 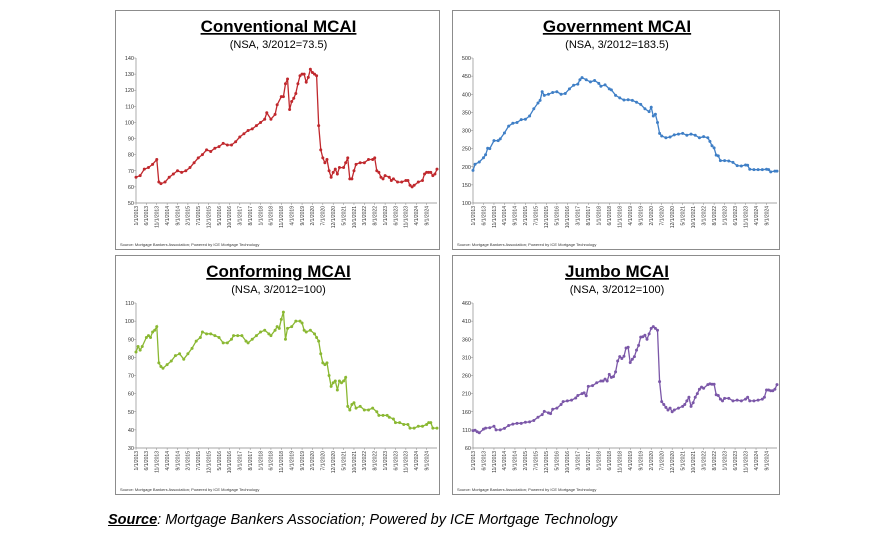 What do you see at coordinates (131, 156) in the screenshot?
I see `y-tick-label: 80` at bounding box center [131, 156].